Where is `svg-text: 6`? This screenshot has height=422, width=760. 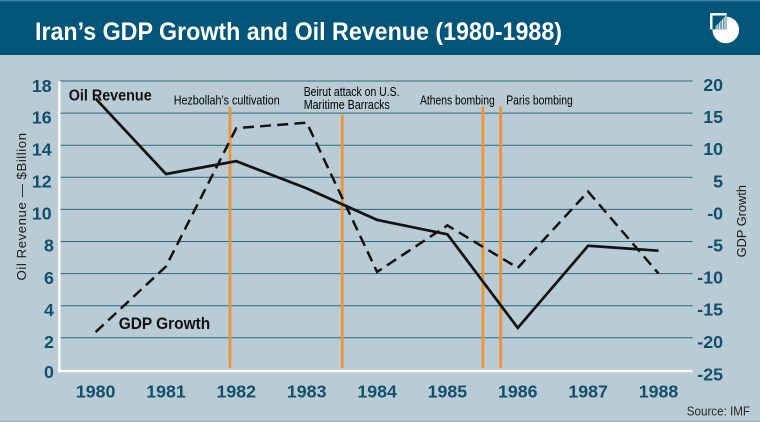 svg-text: 6 is located at coordinates (49, 278).